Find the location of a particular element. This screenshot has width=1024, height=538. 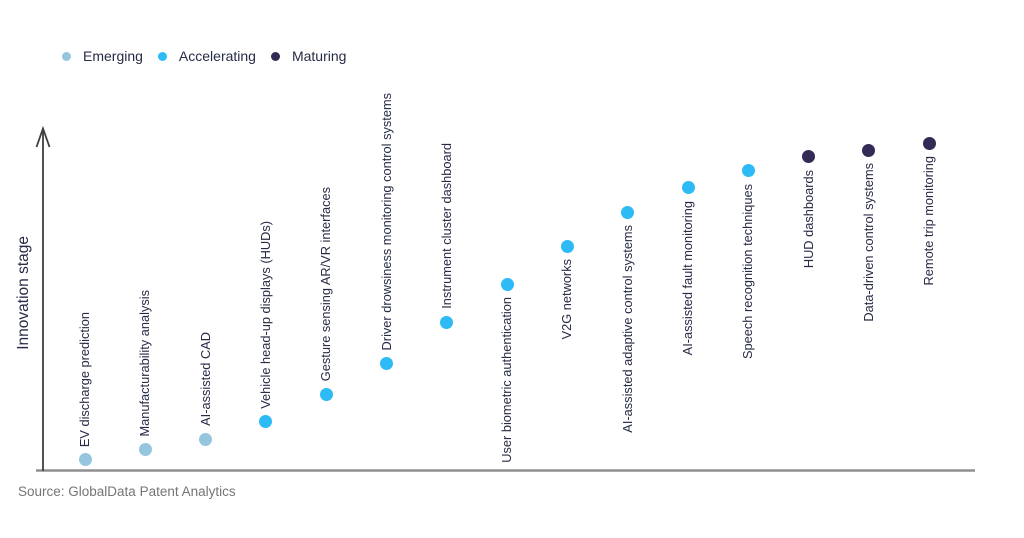

data-point-label: Vehicle head-up displays (HUDs) is located at coordinates (265, 315).